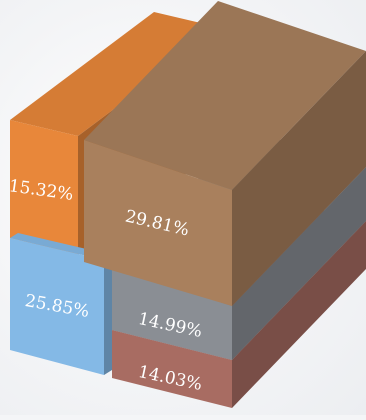 The width and height of the screenshot is (366, 420). Describe the element at coordinates (108, 315) in the screenshot. I see `box-side-face` at that location.